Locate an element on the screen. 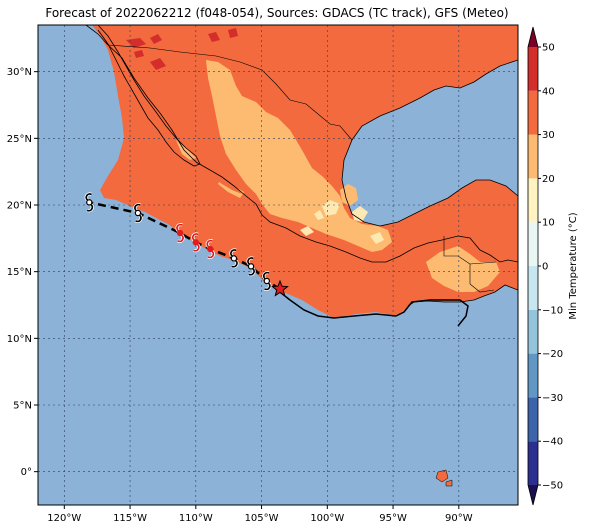 This screenshot has width=592, height=529. temp-zone-mild-spots is located at coordinates (342, 222).